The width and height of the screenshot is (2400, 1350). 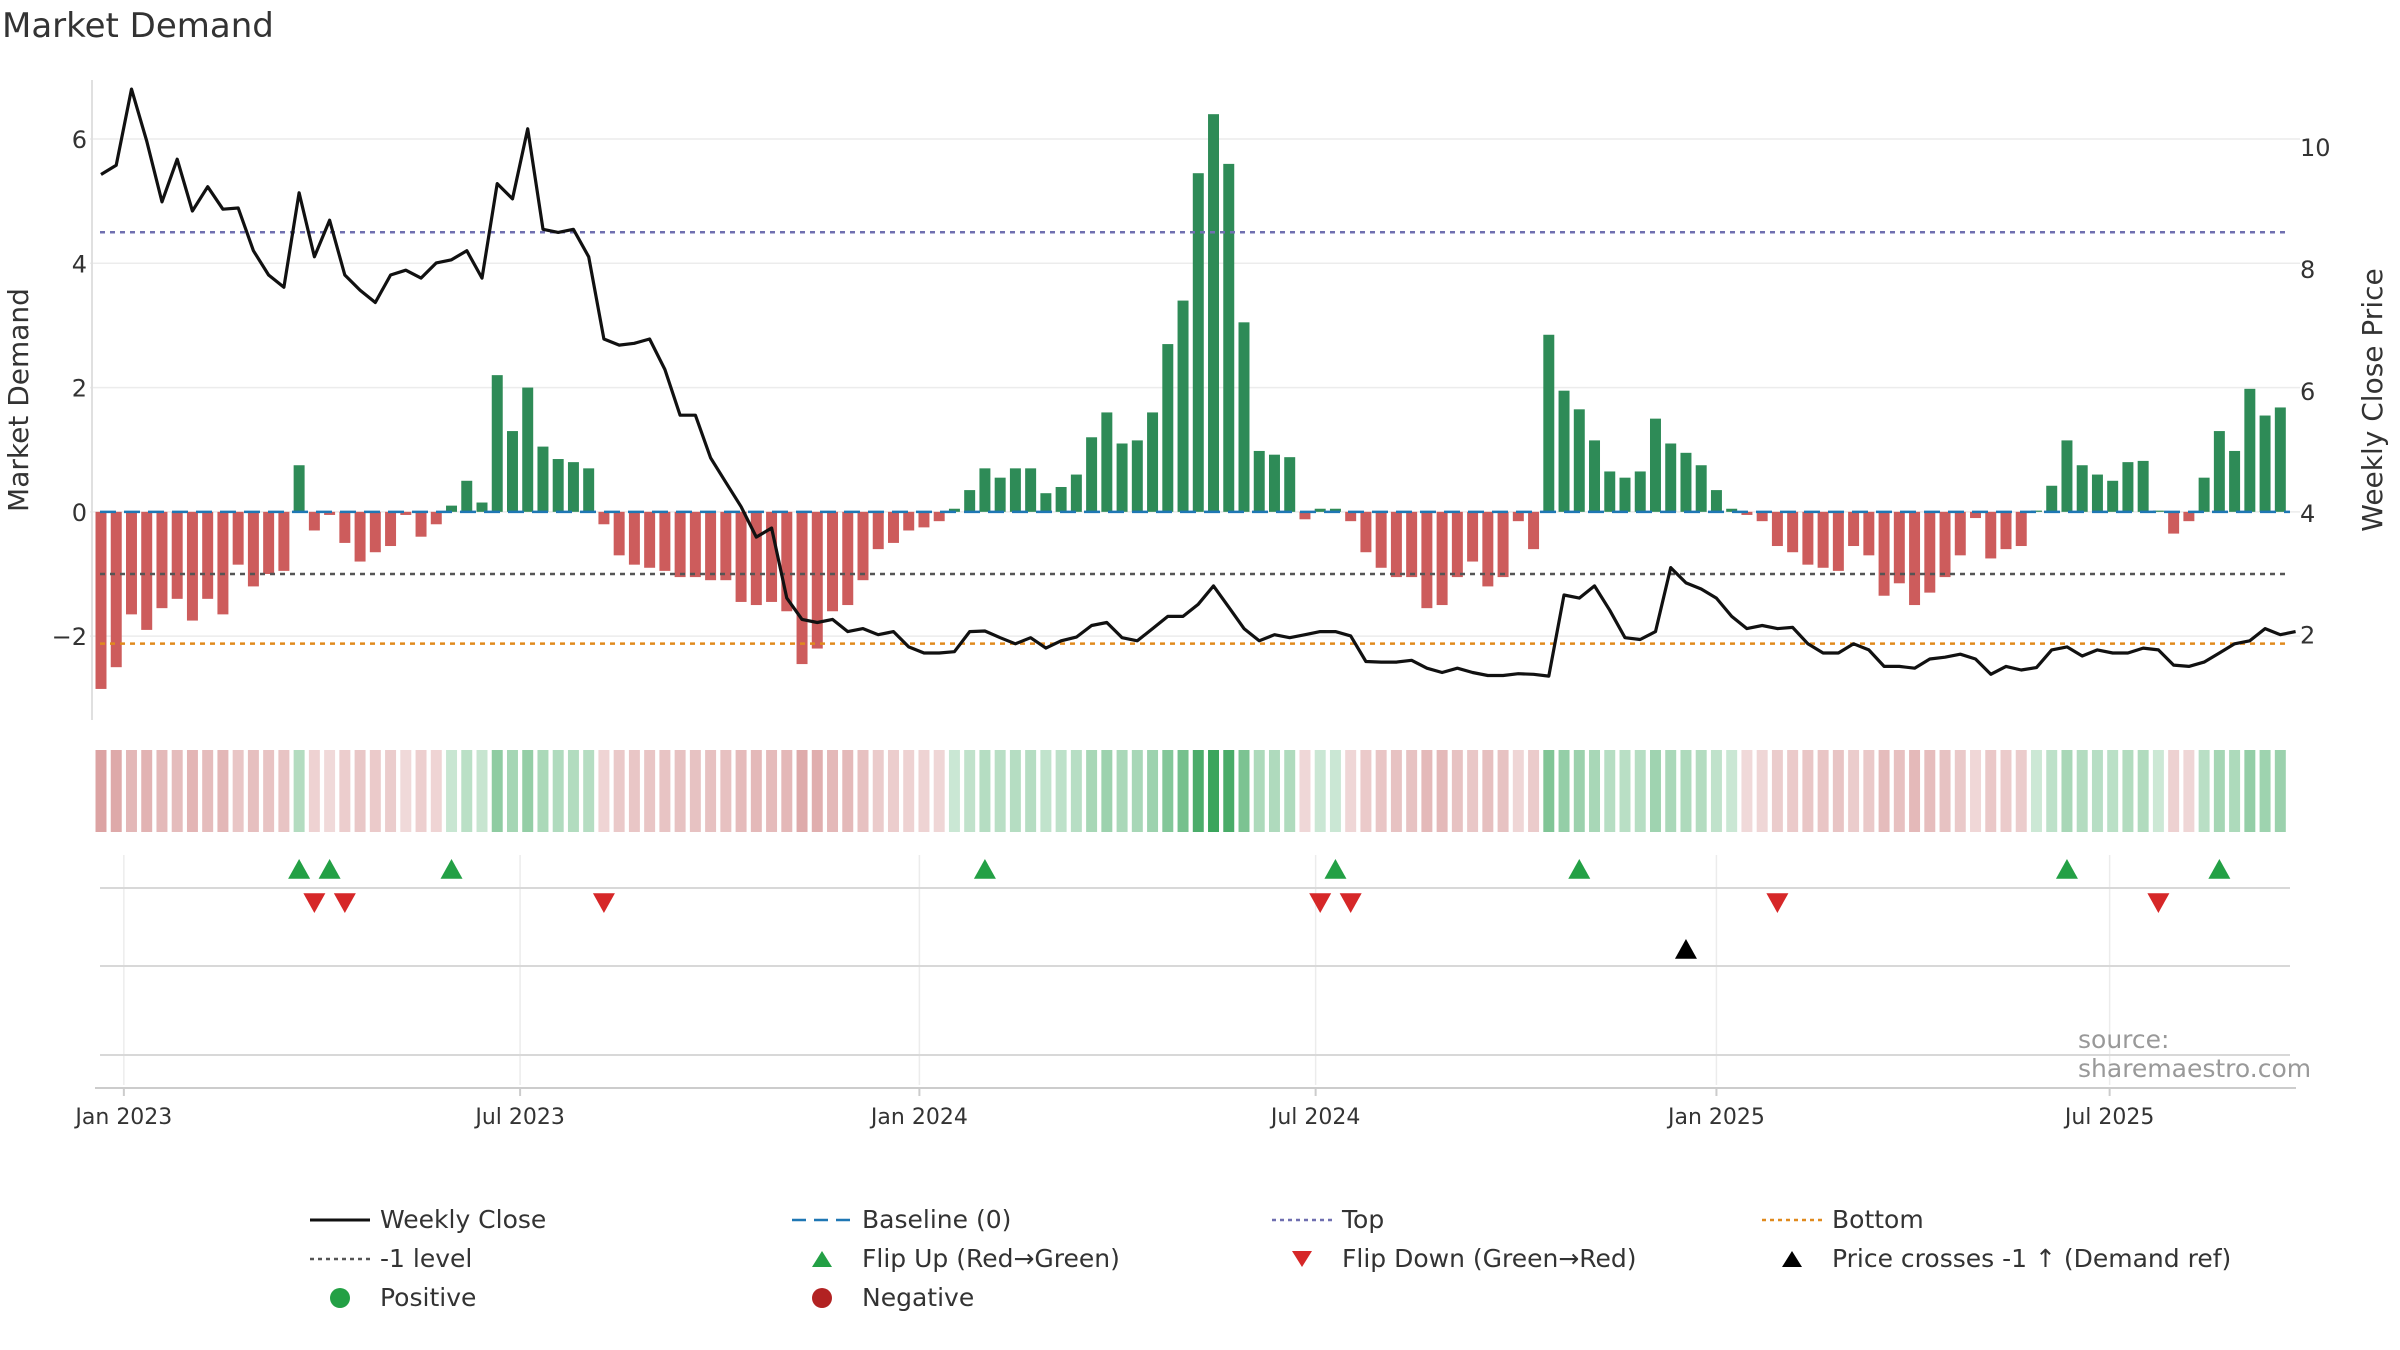 I want to click on legend-item: Negative, so click(x=878, y=1297).